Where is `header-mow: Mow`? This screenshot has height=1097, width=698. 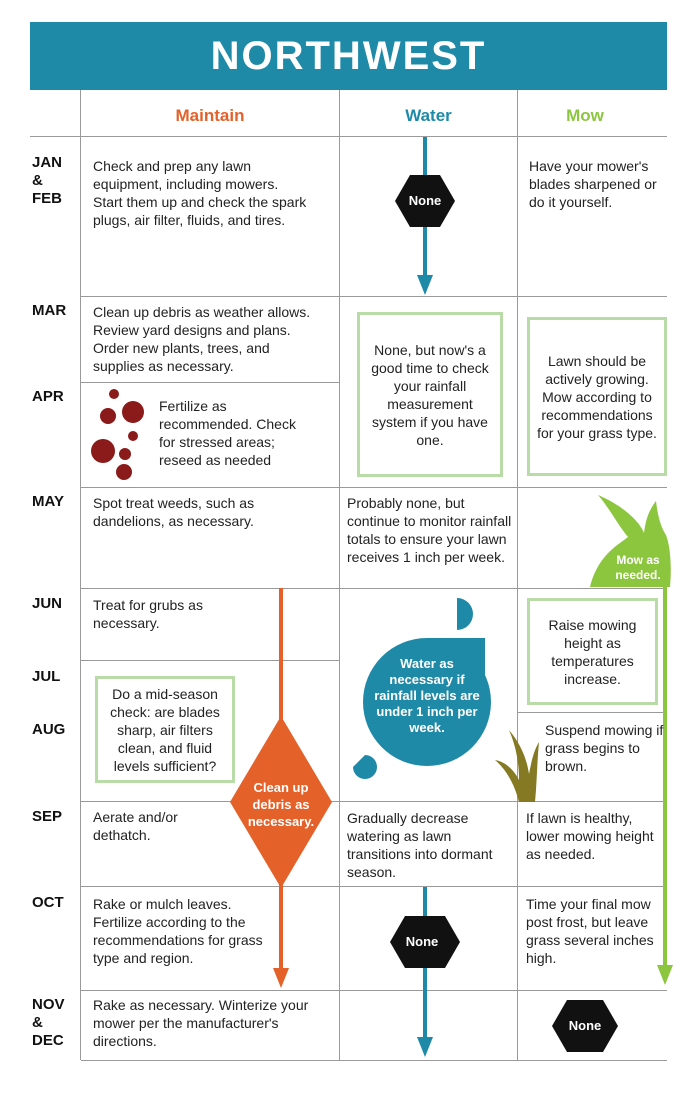
header-mow: Mow is located at coordinates (585, 115).